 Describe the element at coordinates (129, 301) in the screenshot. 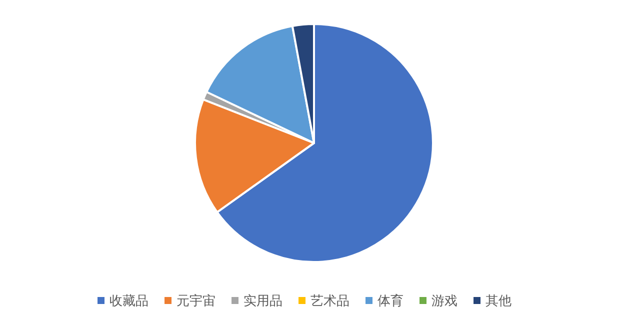

I see `legend-label: 收藏品` at that location.